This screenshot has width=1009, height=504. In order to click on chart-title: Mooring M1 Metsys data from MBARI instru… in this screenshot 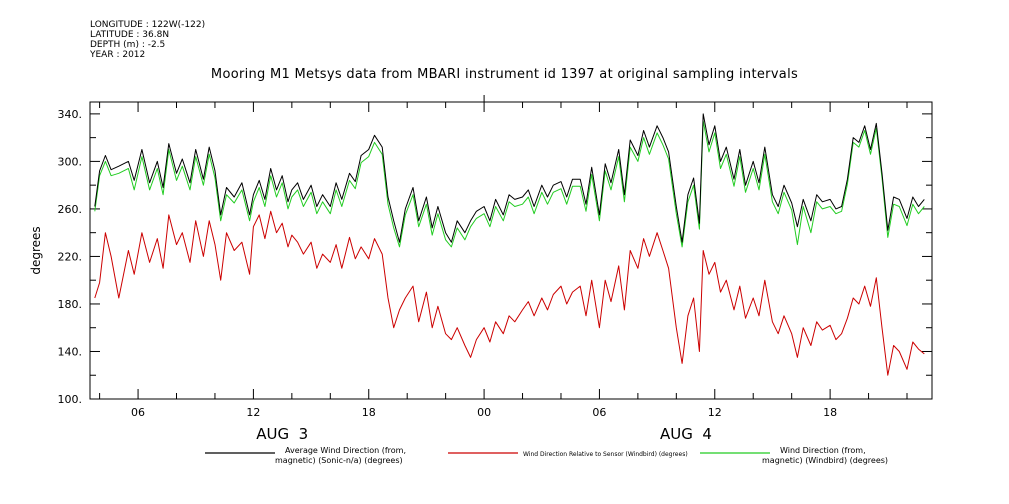, I will do `click(504, 74)`.